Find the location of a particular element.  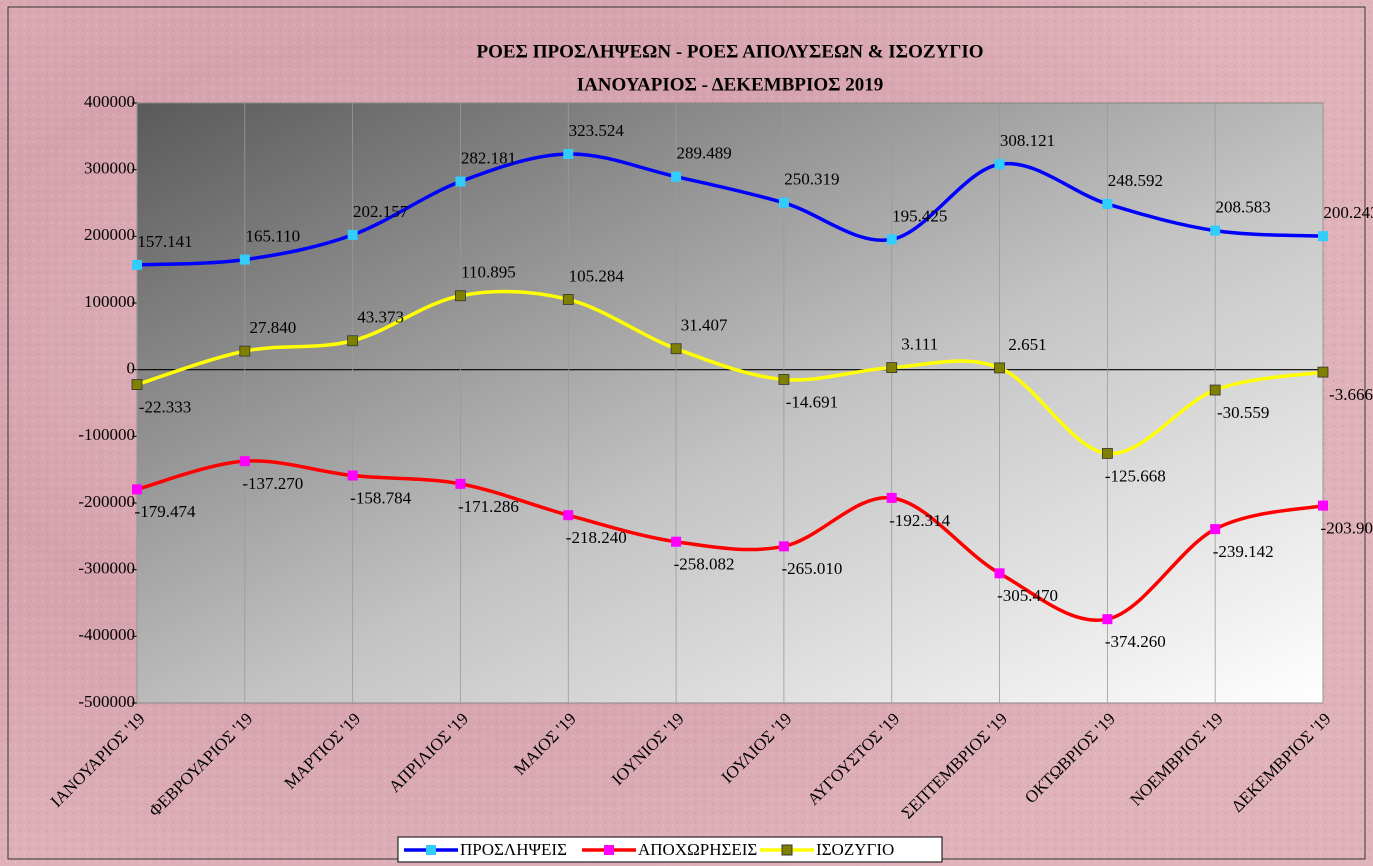

legend-items: ΠΡΟΣΛΗΨΕΙΣ ΑΠΟΧΩΡΗΣΕΙΣ ΙΣΟΖΥΓΙΟ is located at coordinates (649, 849).